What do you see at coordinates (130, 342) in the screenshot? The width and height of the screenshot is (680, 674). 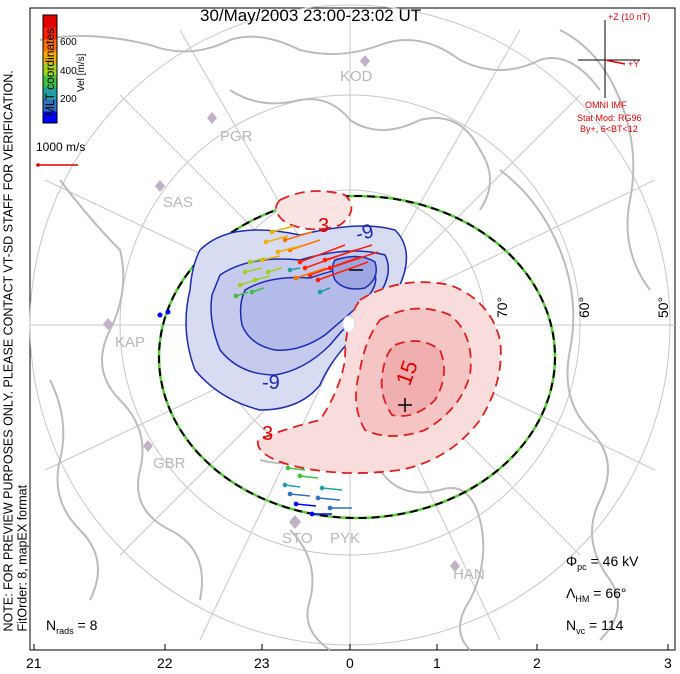 I see `station-kap: KAP` at bounding box center [130, 342].